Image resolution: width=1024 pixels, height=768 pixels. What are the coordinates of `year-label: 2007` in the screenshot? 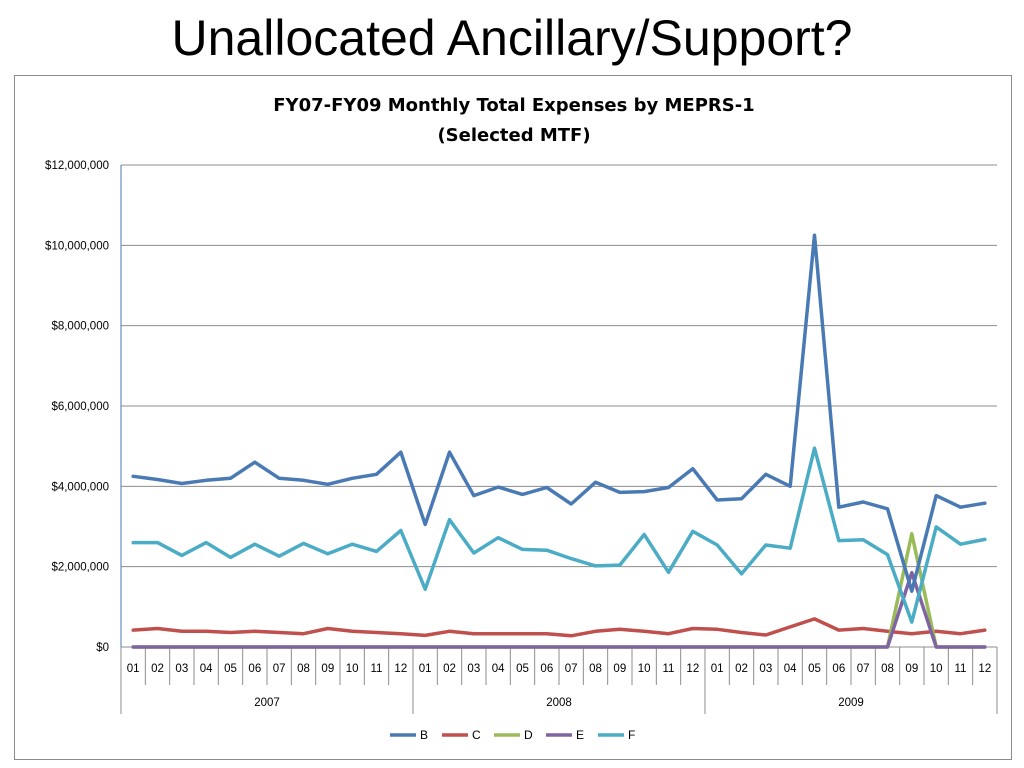 It's located at (267, 703).